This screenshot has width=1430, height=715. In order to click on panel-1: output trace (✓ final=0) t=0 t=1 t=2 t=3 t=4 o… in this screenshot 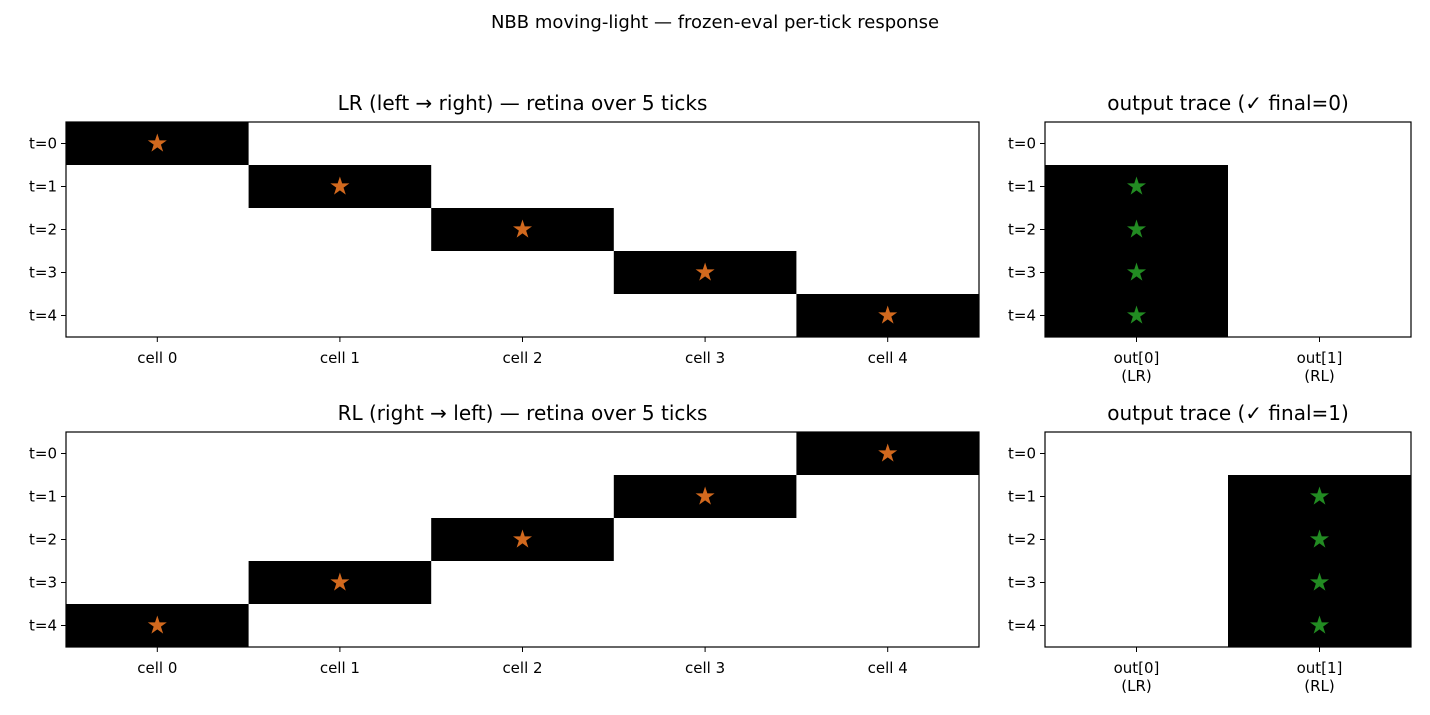, I will do `click(1210, 238)`.